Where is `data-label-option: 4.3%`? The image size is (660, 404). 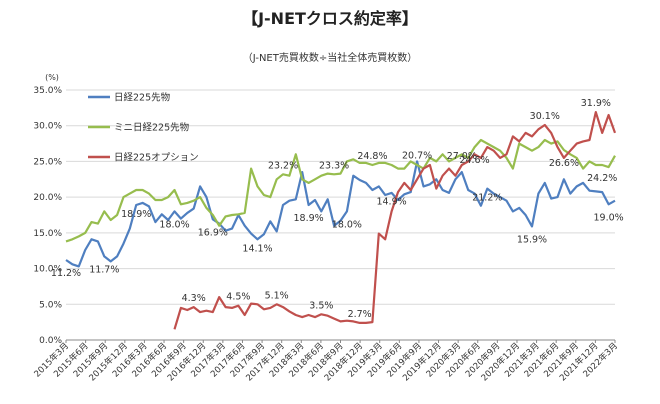
data-label-option: 4.3% is located at coordinates (194, 298).